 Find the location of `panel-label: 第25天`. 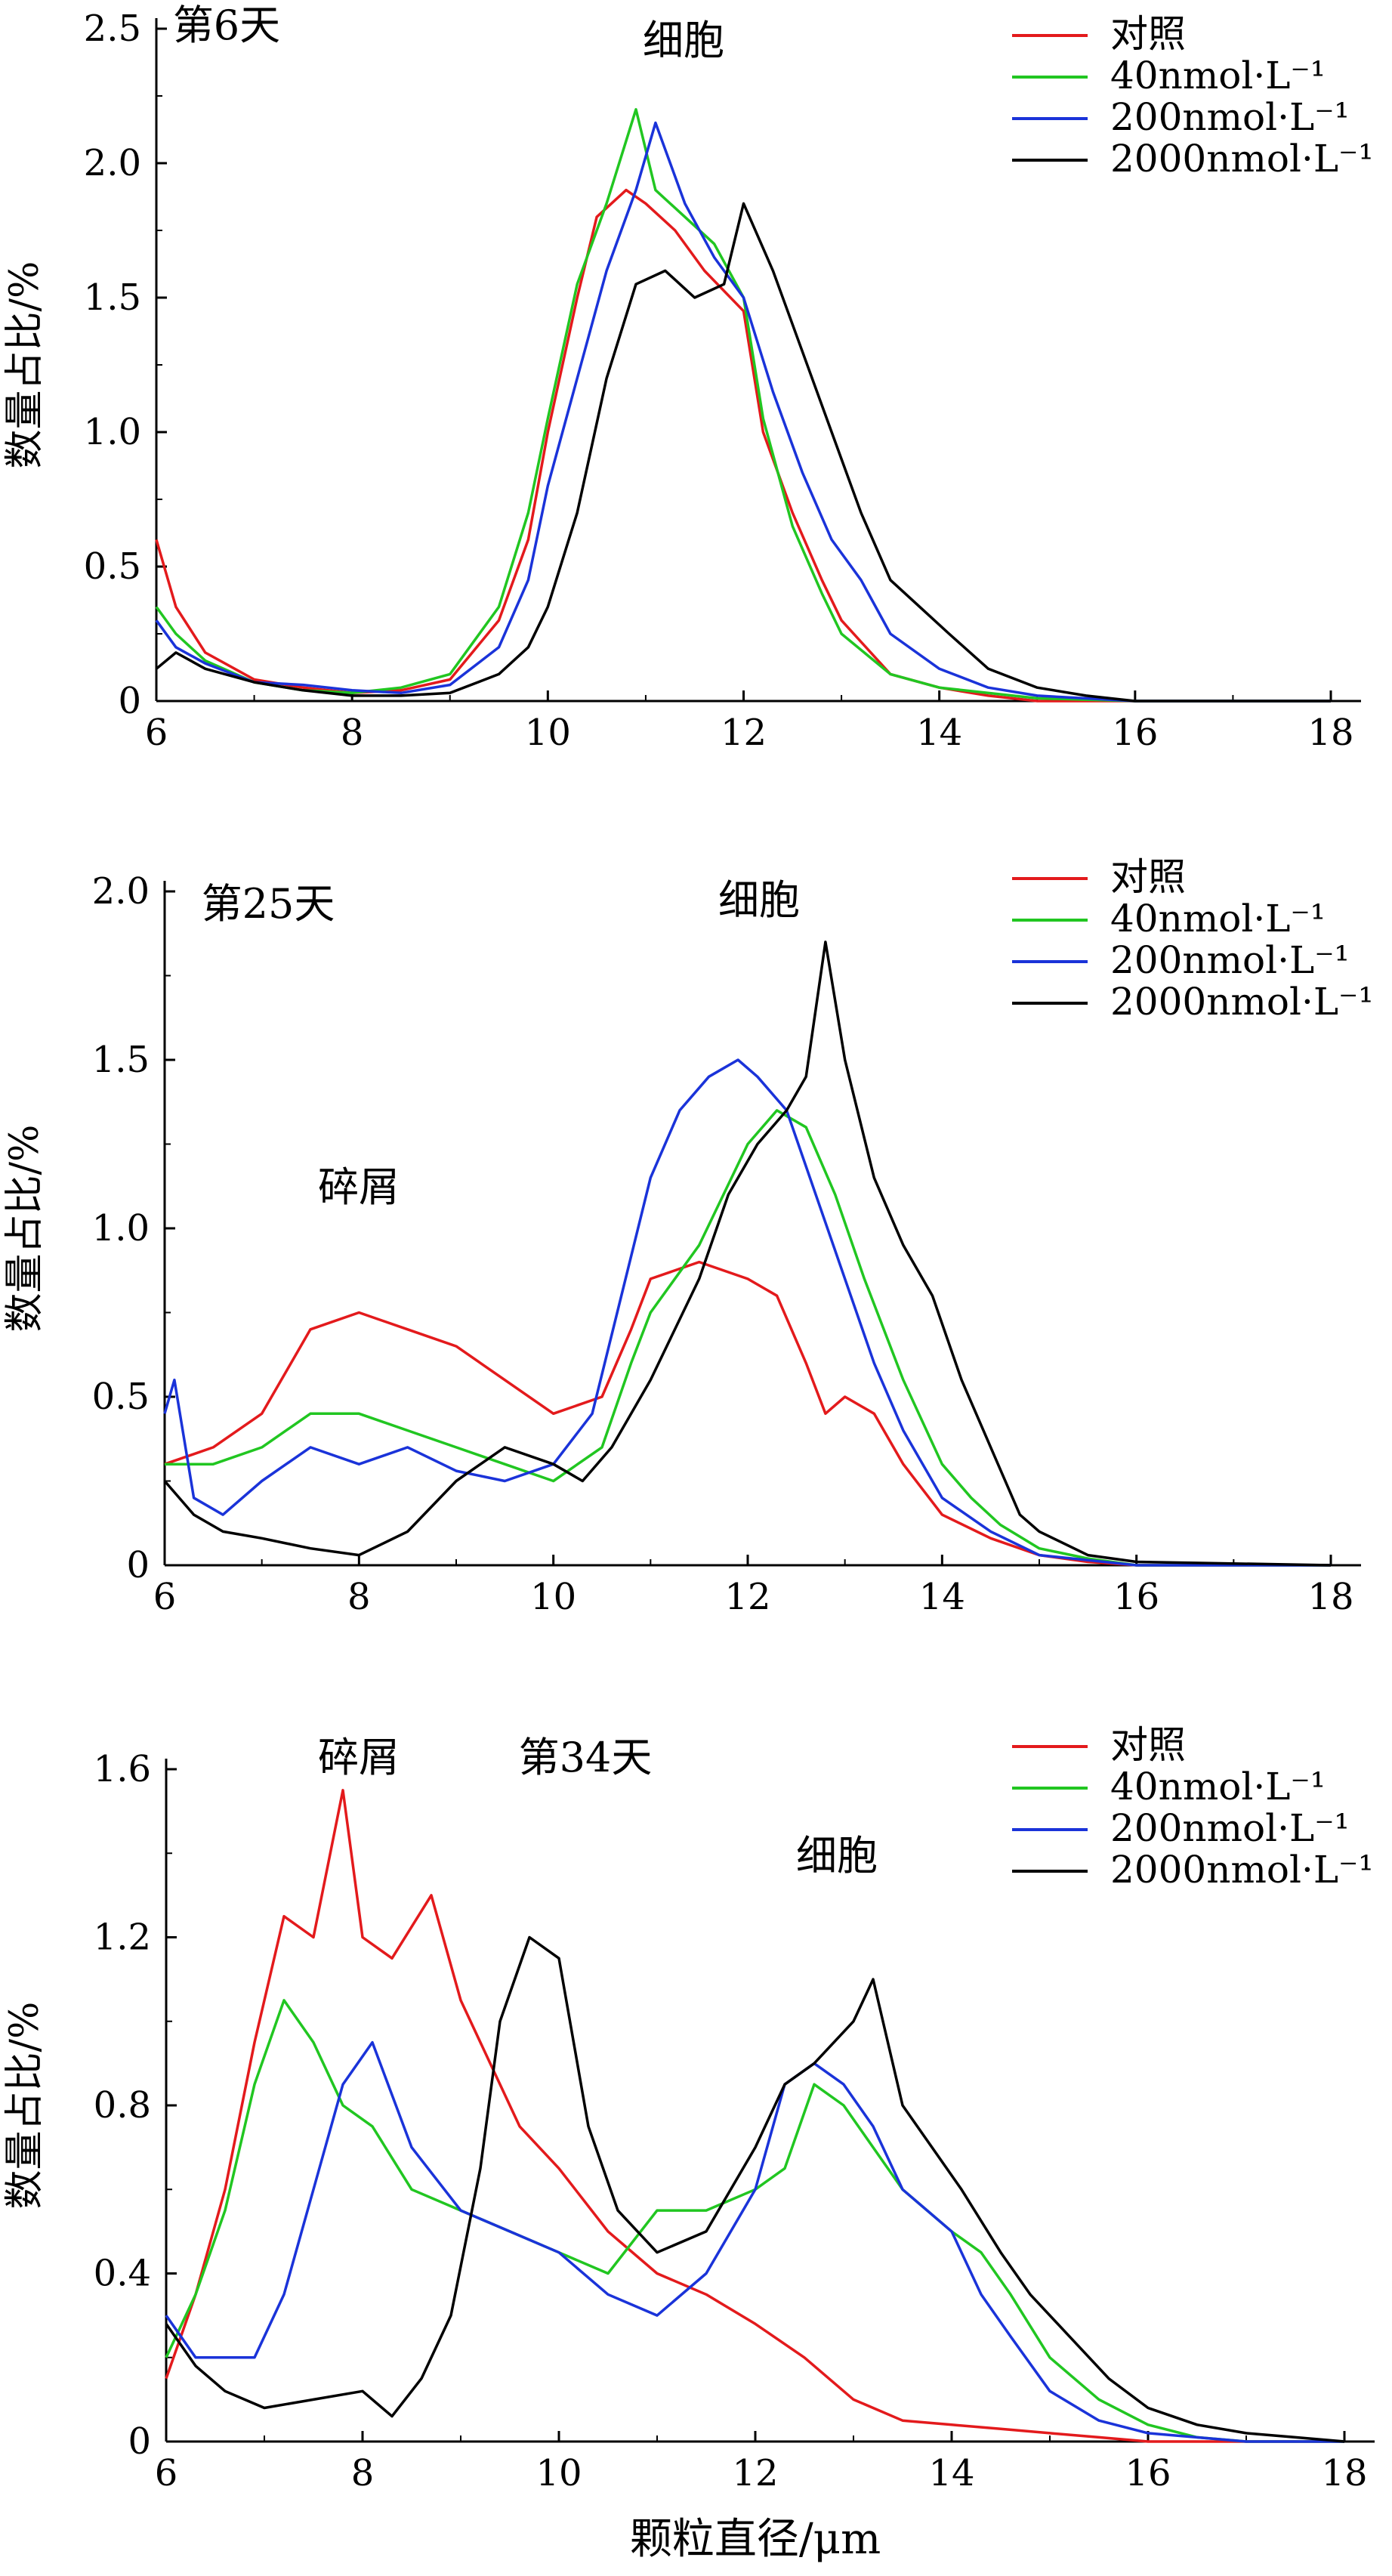

panel-label: 第25天 is located at coordinates (268, 904).